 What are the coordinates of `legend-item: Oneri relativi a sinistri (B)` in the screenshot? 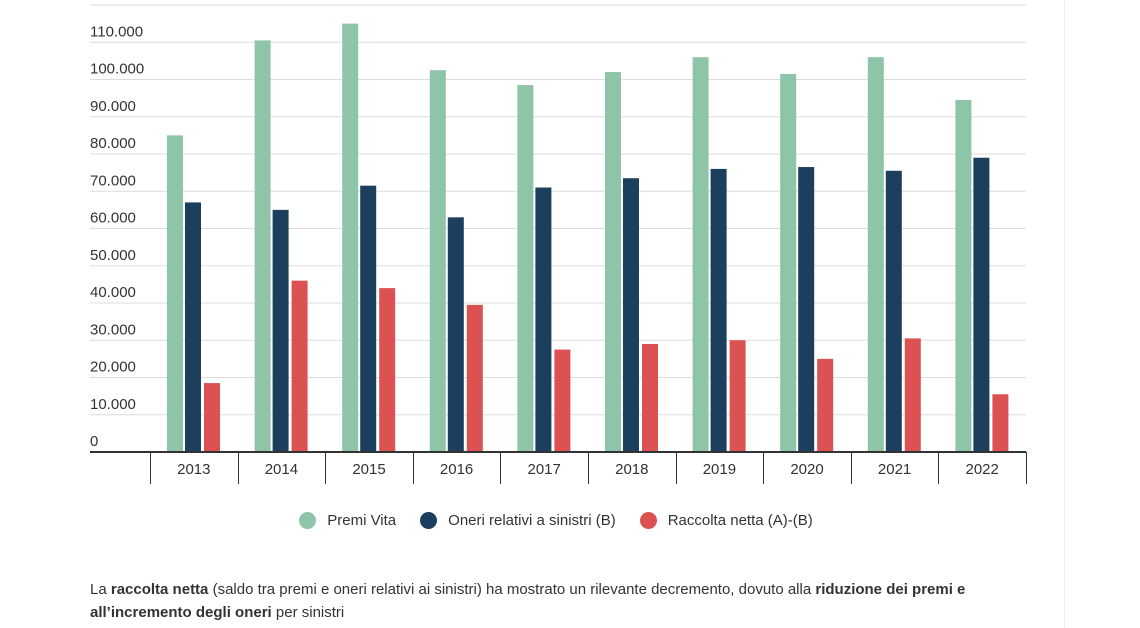 It's located at (518, 520).